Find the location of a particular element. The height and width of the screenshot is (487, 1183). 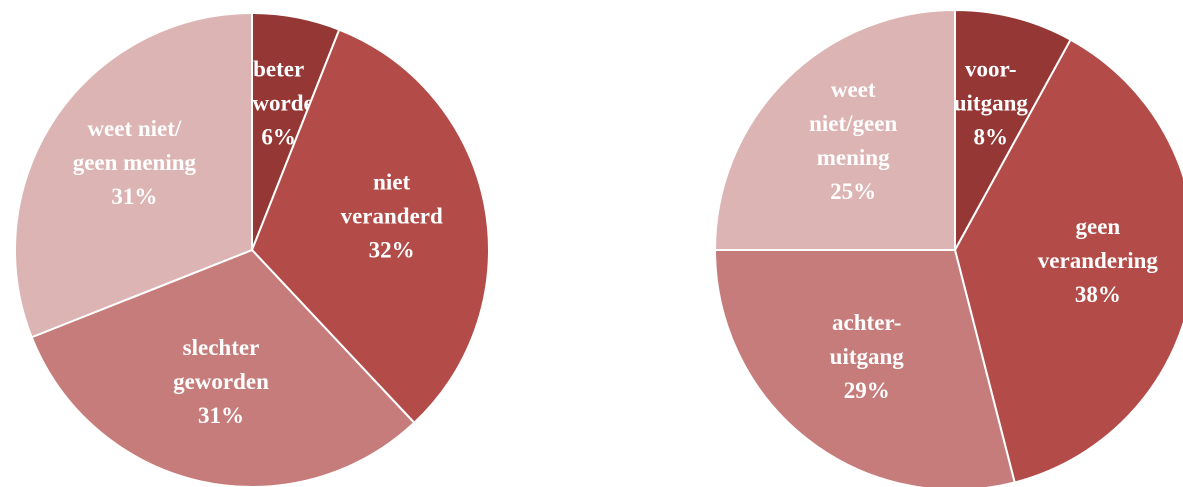

slice-label-line: beter is located at coordinates (278, 68).